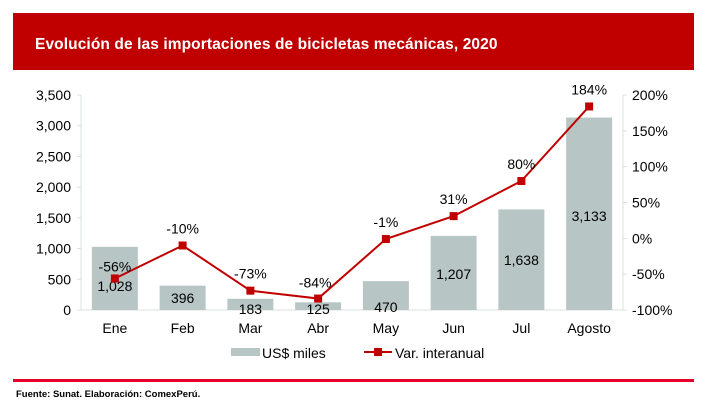  What do you see at coordinates (318, 328) in the screenshot?
I see `x-axis-tick-label: Abr` at bounding box center [318, 328].